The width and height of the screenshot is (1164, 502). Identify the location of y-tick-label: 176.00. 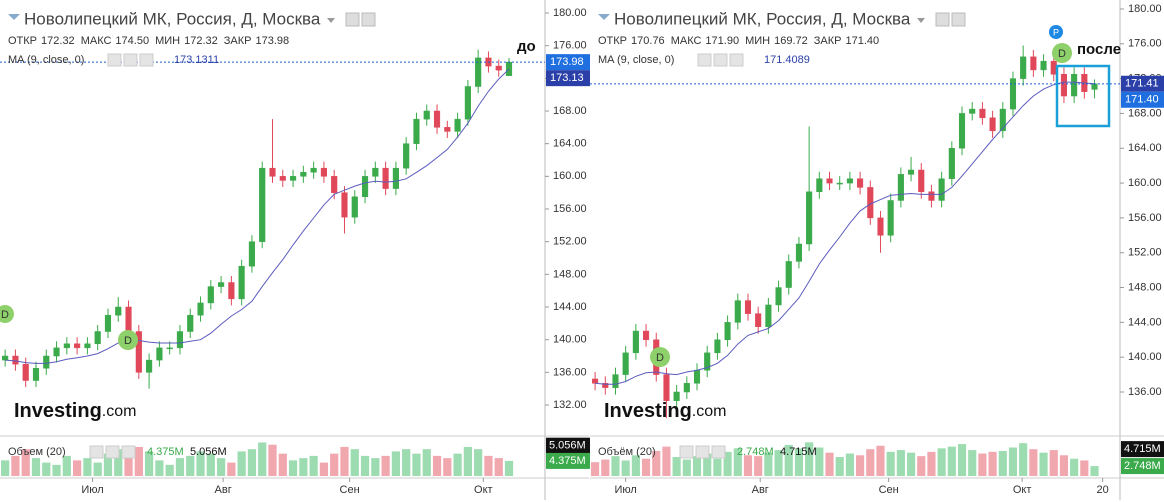
(570, 46).